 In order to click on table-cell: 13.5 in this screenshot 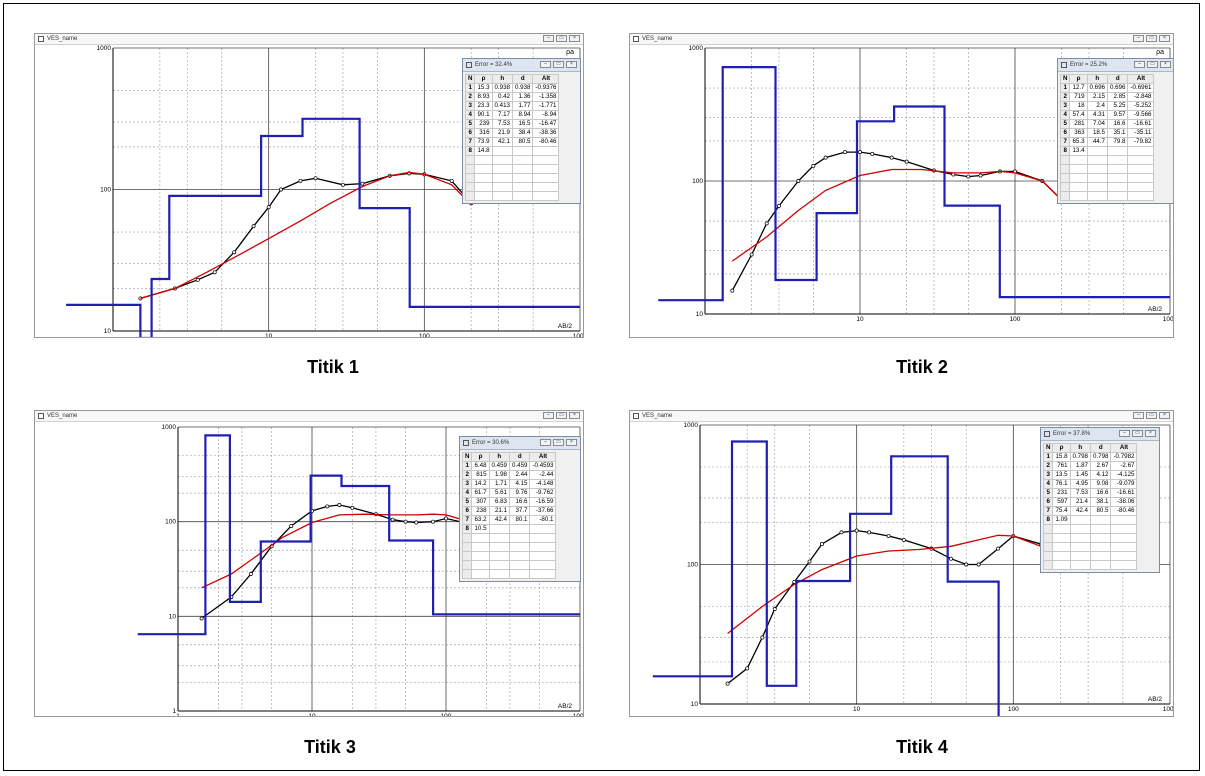, I will do `click(1061, 475)`.